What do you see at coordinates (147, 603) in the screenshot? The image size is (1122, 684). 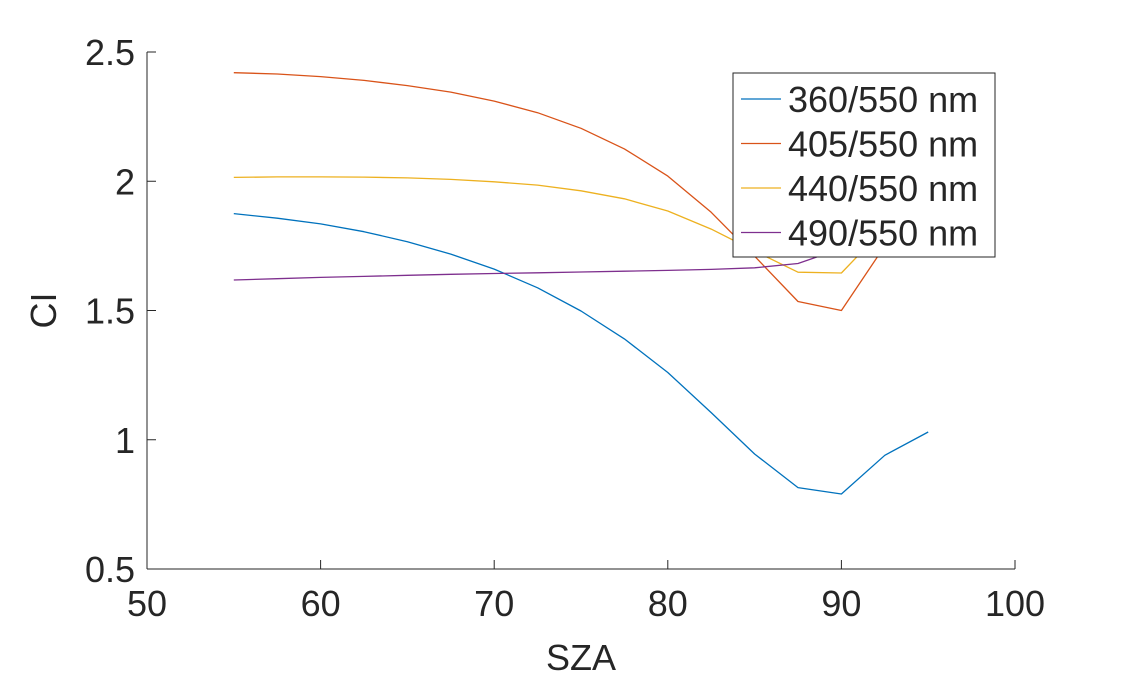 I see `x-tick-label: 50` at bounding box center [147, 603].